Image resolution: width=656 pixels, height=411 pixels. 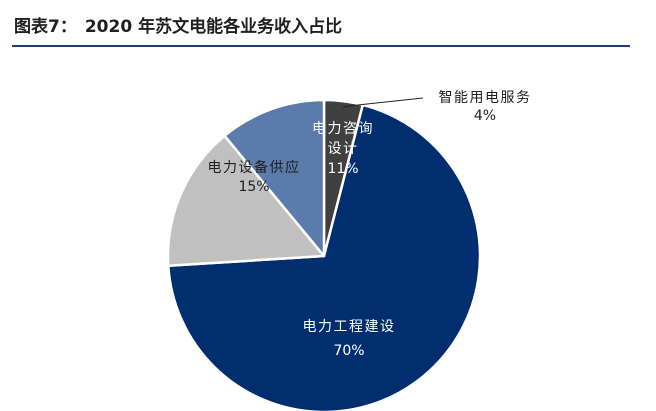 I want to click on slice-category-label: 智能用电服务, so click(x=485, y=98).